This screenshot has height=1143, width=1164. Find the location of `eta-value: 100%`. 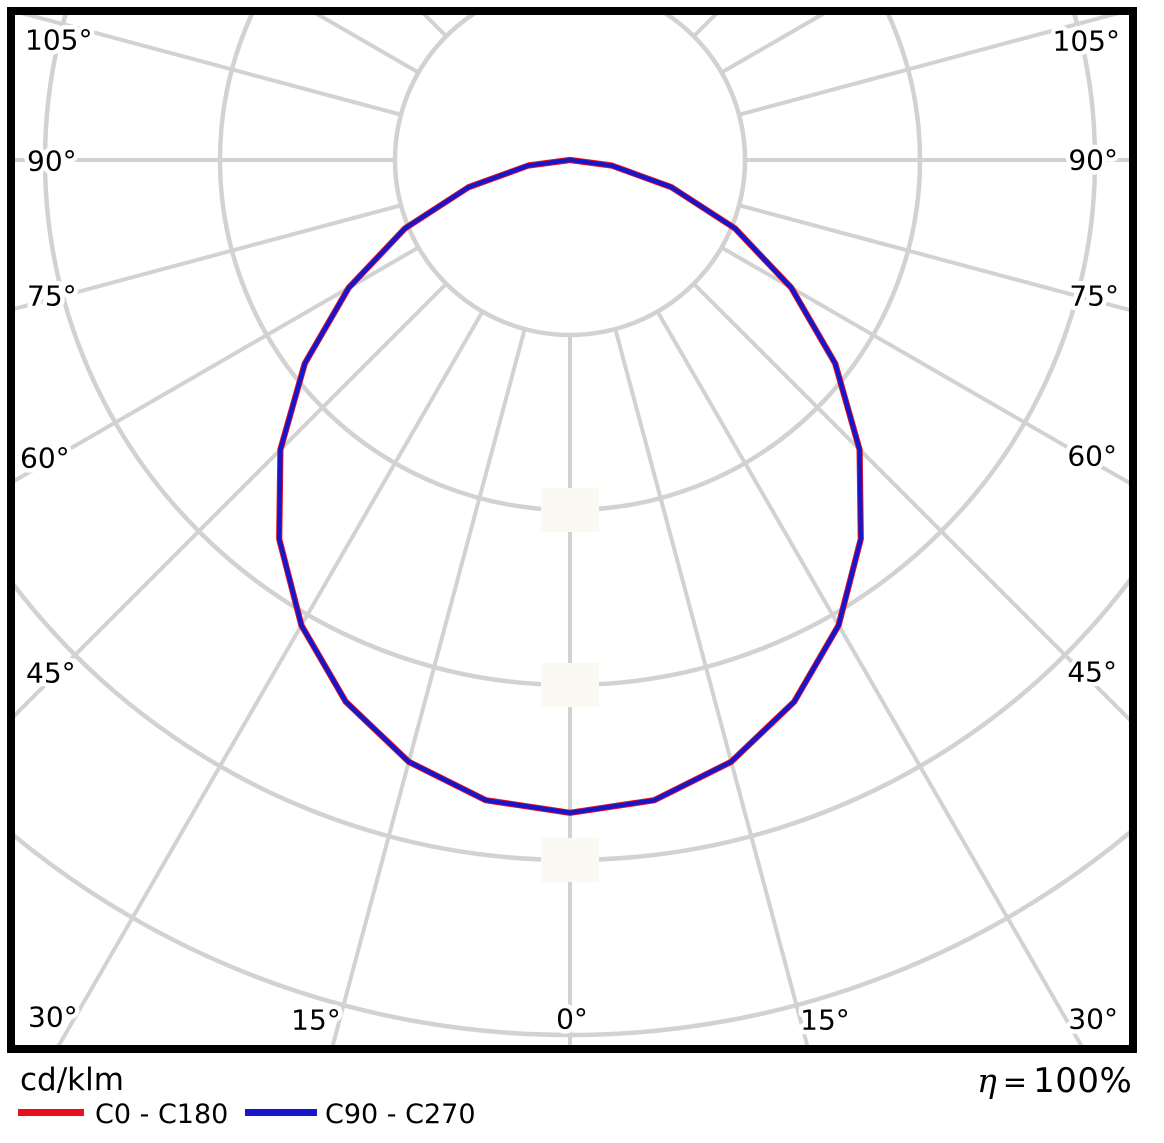

eta-value: 100% is located at coordinates (1083, 1081).